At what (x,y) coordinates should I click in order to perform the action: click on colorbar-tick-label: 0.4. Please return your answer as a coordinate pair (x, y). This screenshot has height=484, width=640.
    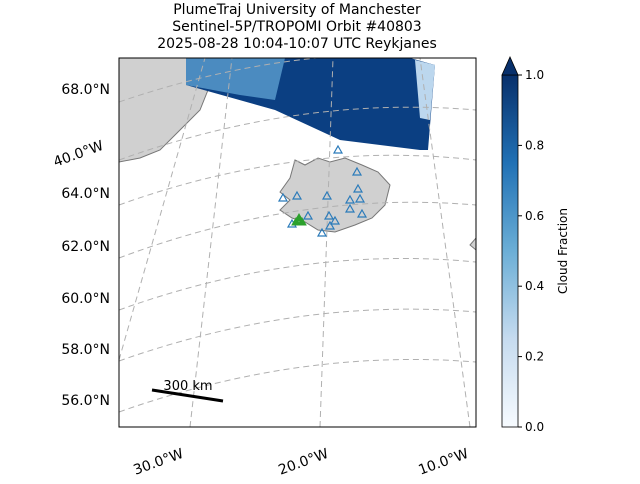
    Looking at the image, I should click on (534, 286).